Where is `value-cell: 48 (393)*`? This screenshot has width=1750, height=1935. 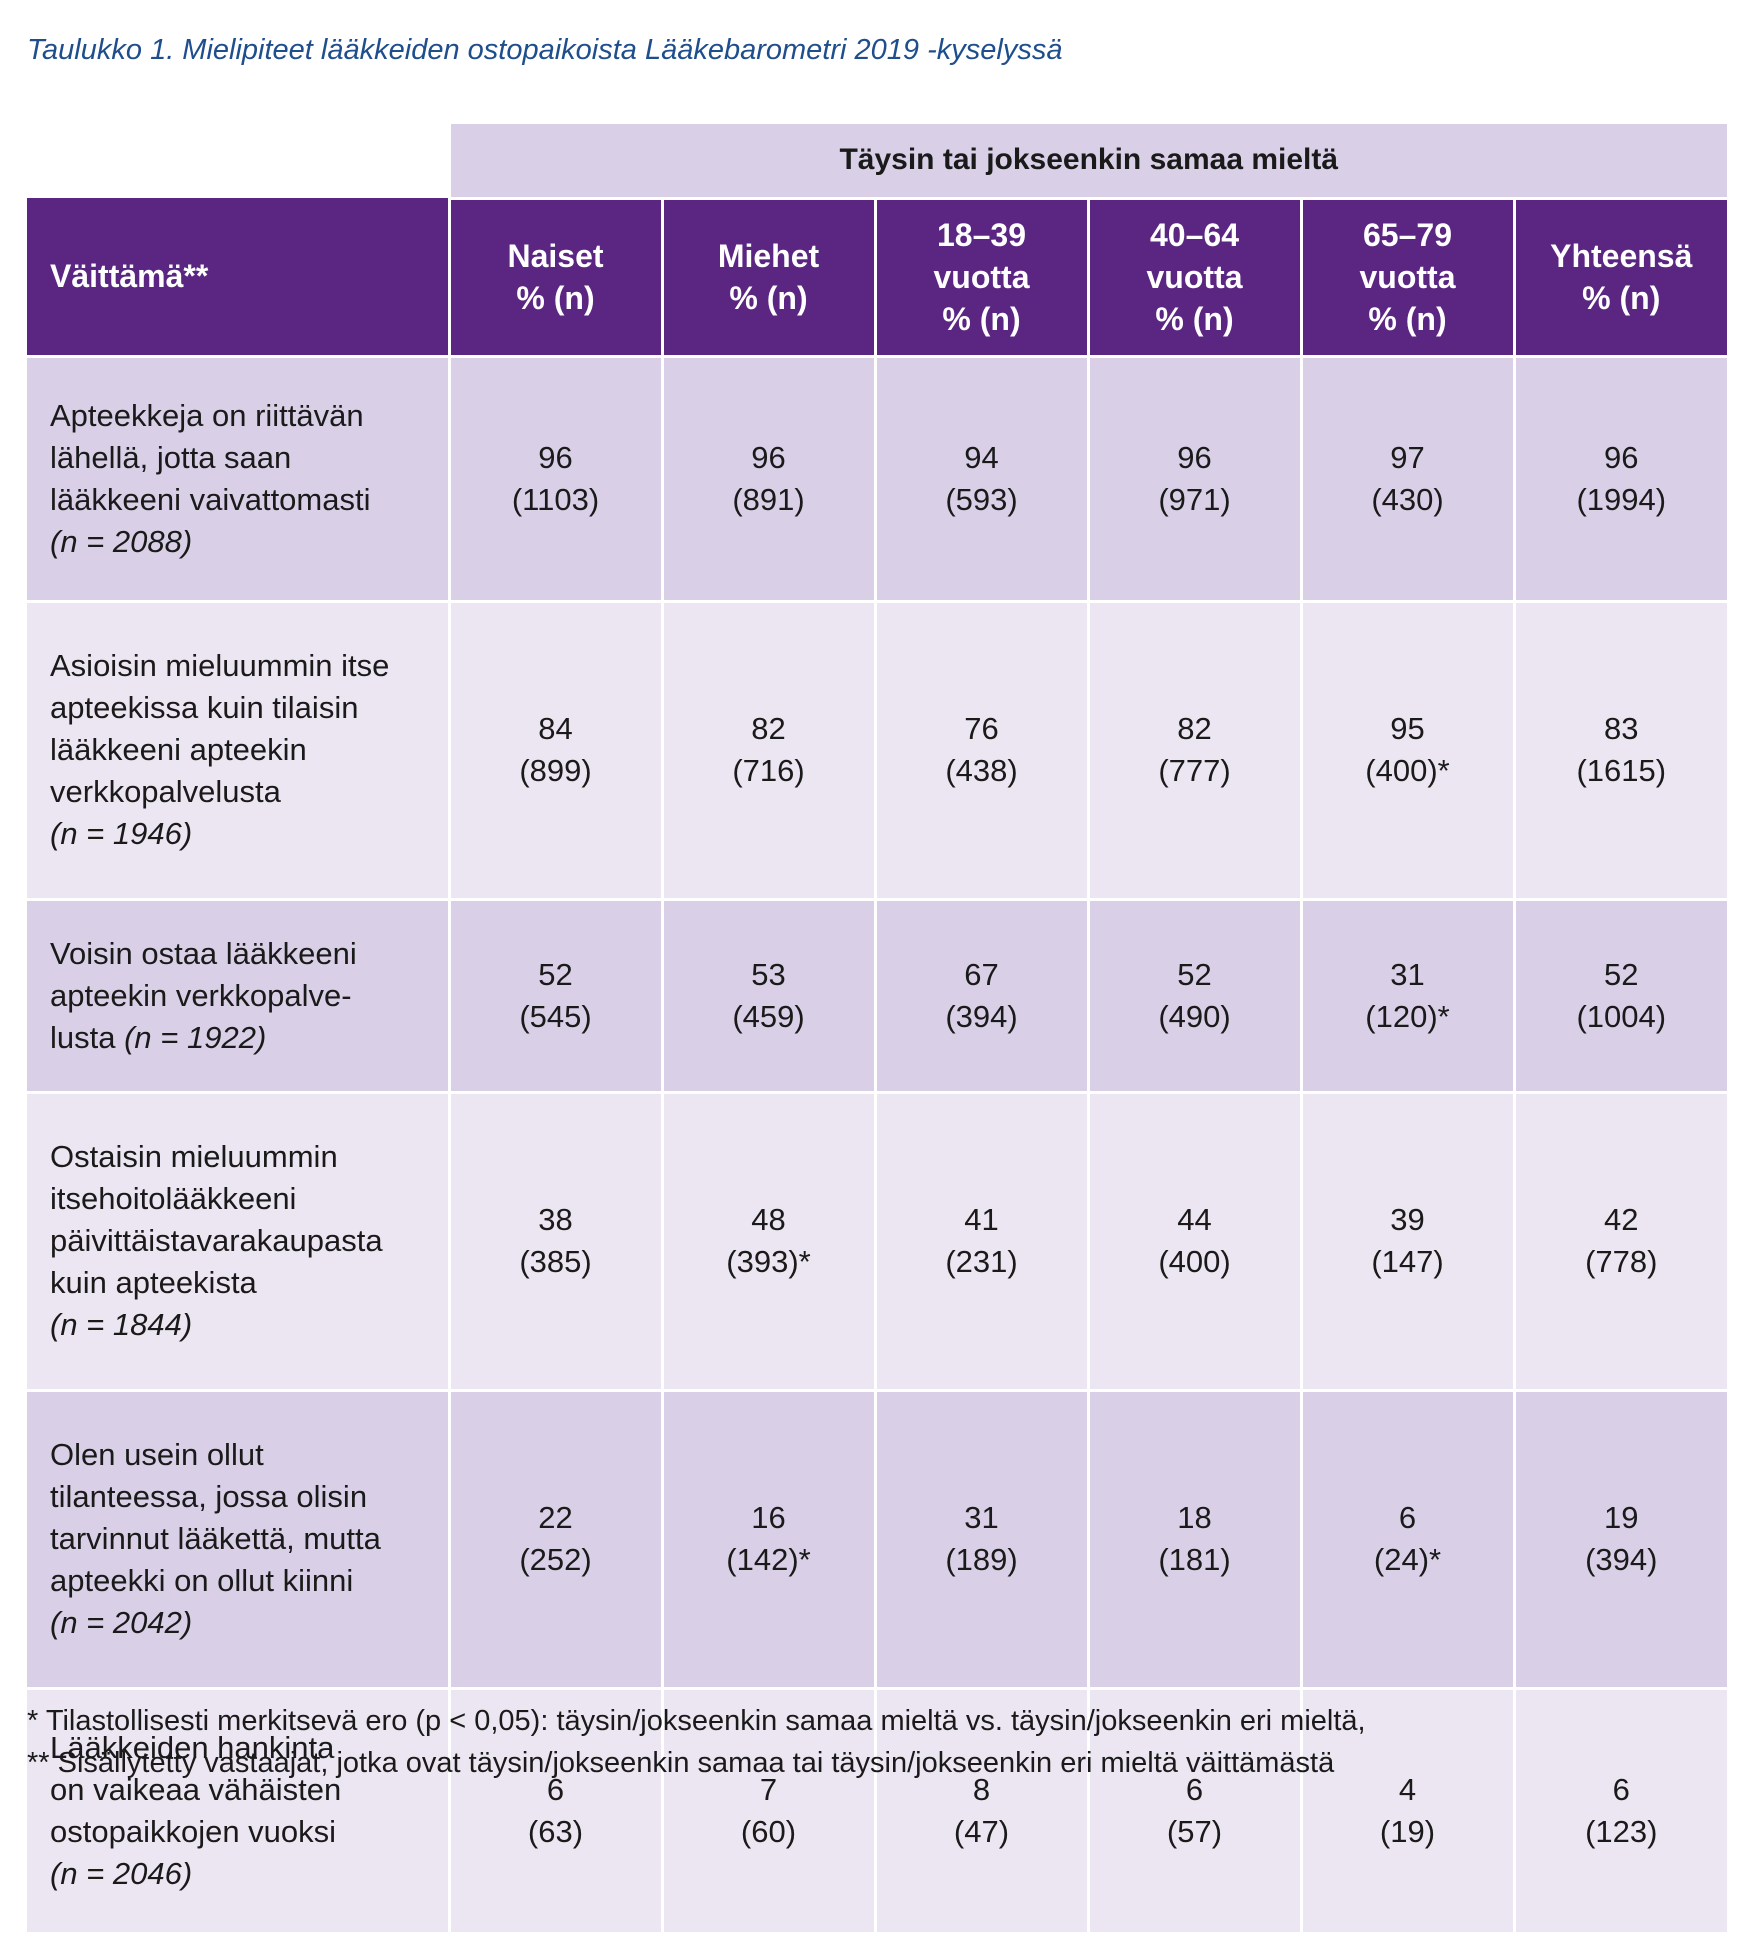 value-cell: 48 (393)* is located at coordinates (767, 1242).